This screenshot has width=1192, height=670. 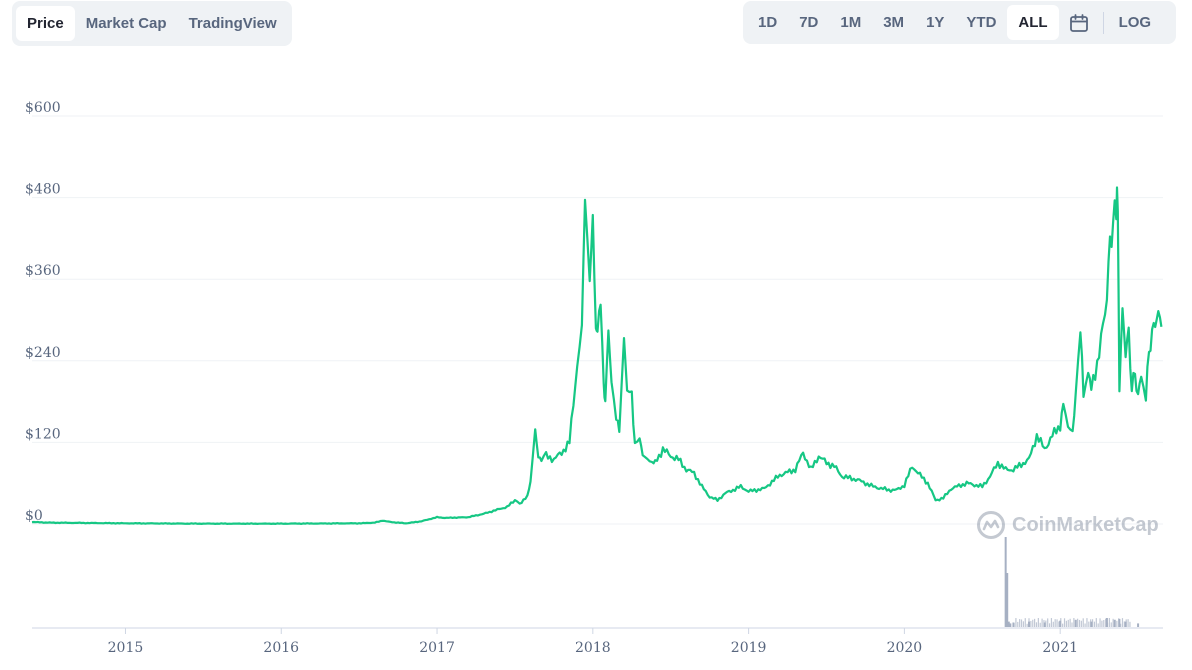 I want to click on y-tick-label: $0, so click(x=34, y=516).